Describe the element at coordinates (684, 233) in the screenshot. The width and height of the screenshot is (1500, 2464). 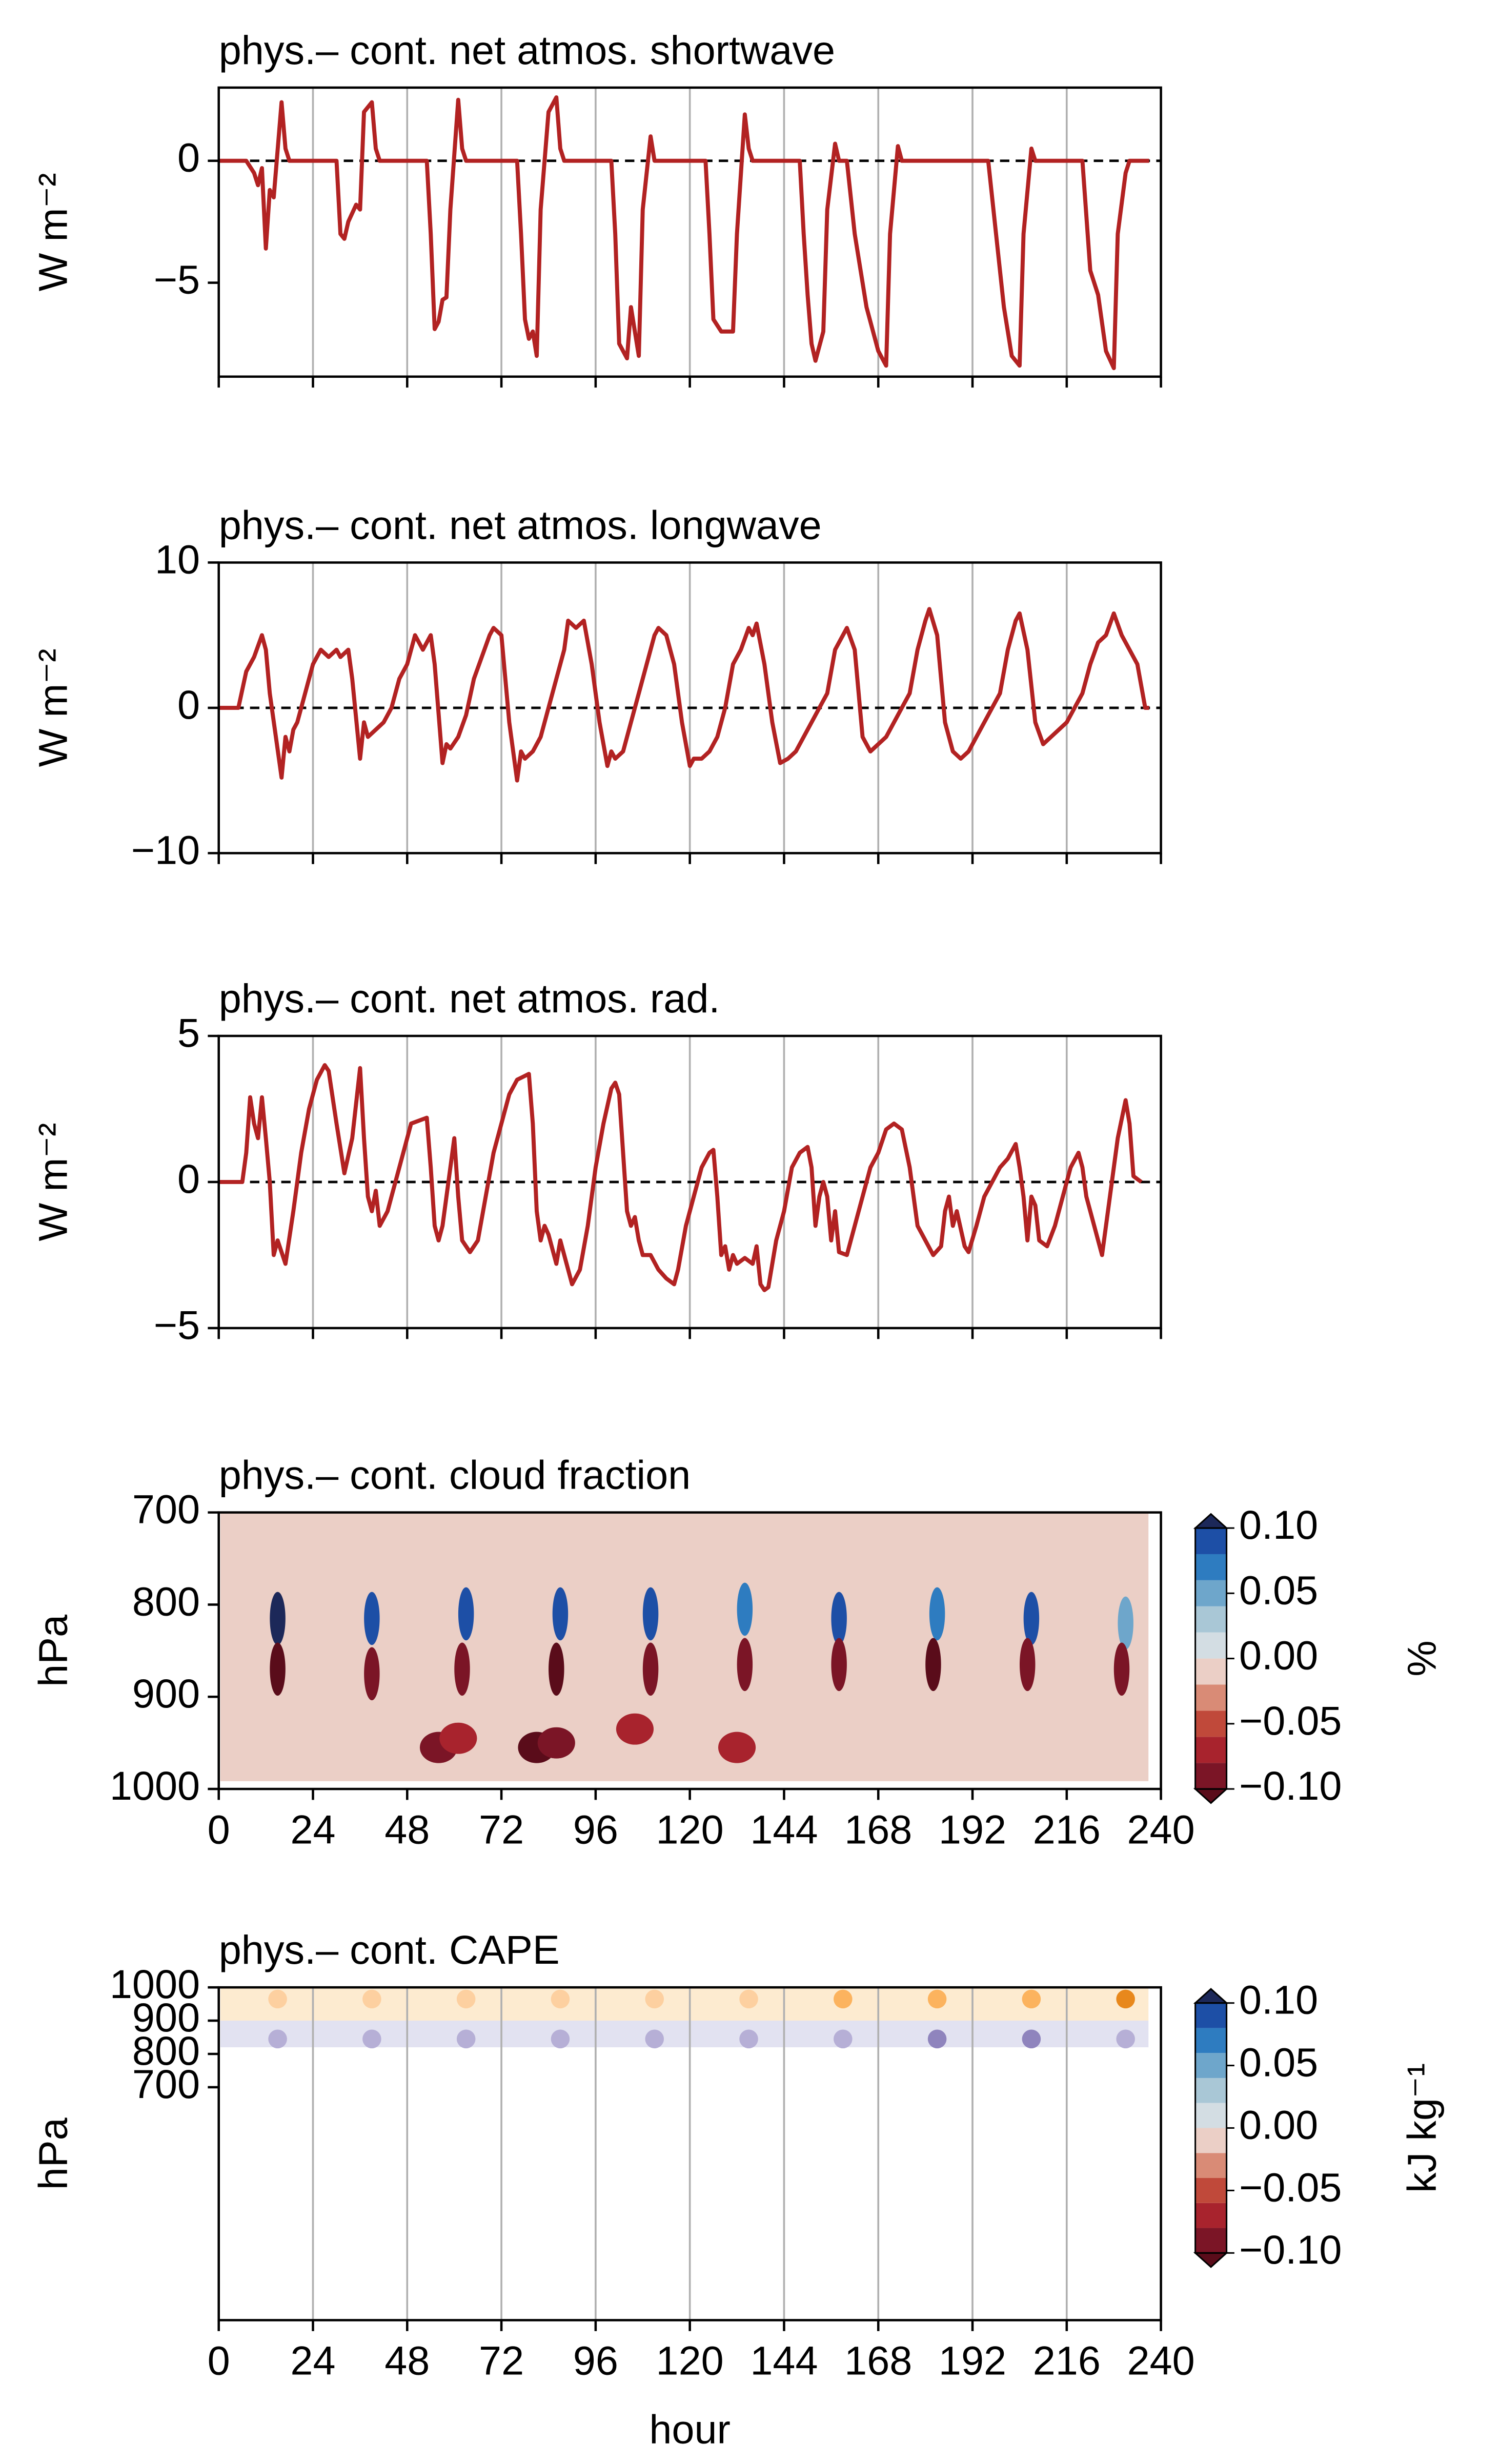
I see `line-series` at that location.